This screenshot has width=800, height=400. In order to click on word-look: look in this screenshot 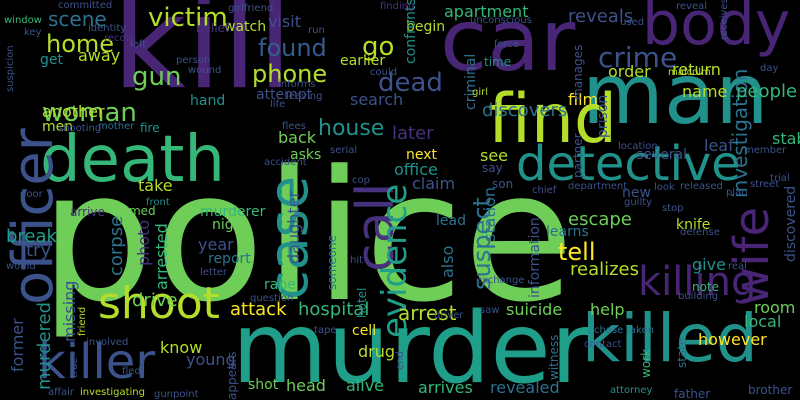, I will do `click(664, 187)`.